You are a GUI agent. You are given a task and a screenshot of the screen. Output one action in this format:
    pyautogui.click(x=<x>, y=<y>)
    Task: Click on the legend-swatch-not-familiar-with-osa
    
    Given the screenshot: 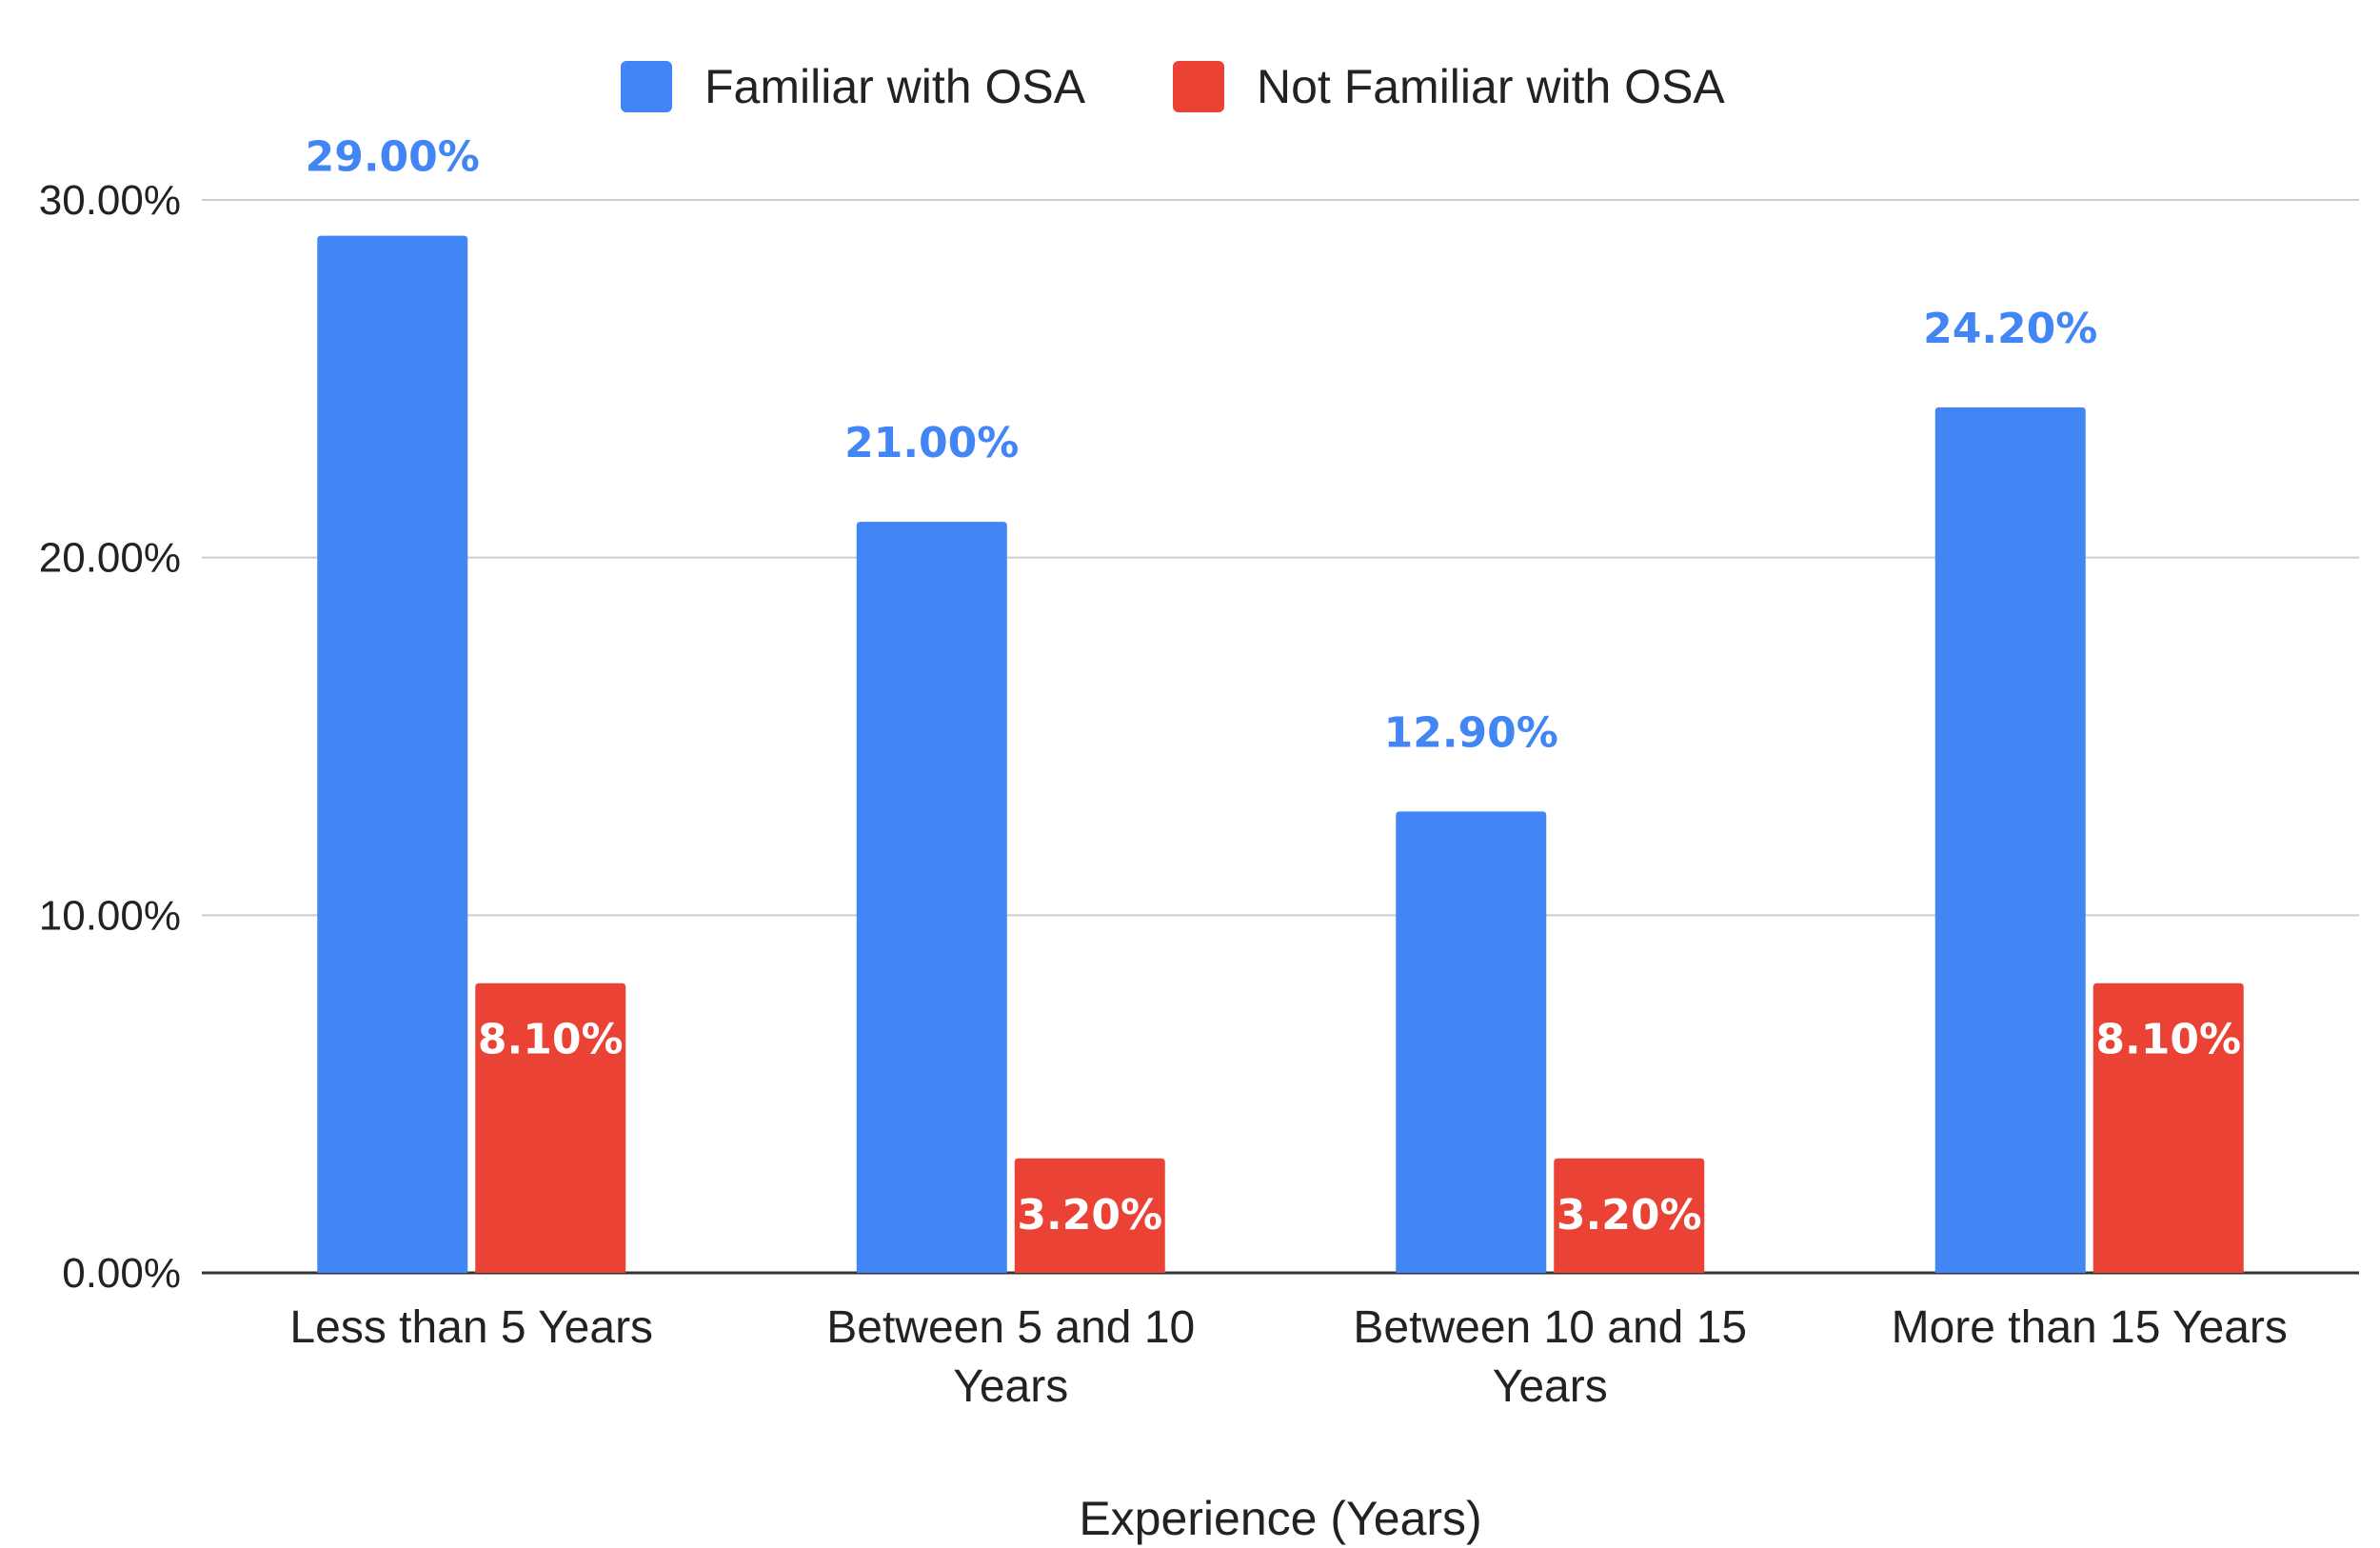 What is the action you would take?
    pyautogui.click(x=1198, y=86)
    